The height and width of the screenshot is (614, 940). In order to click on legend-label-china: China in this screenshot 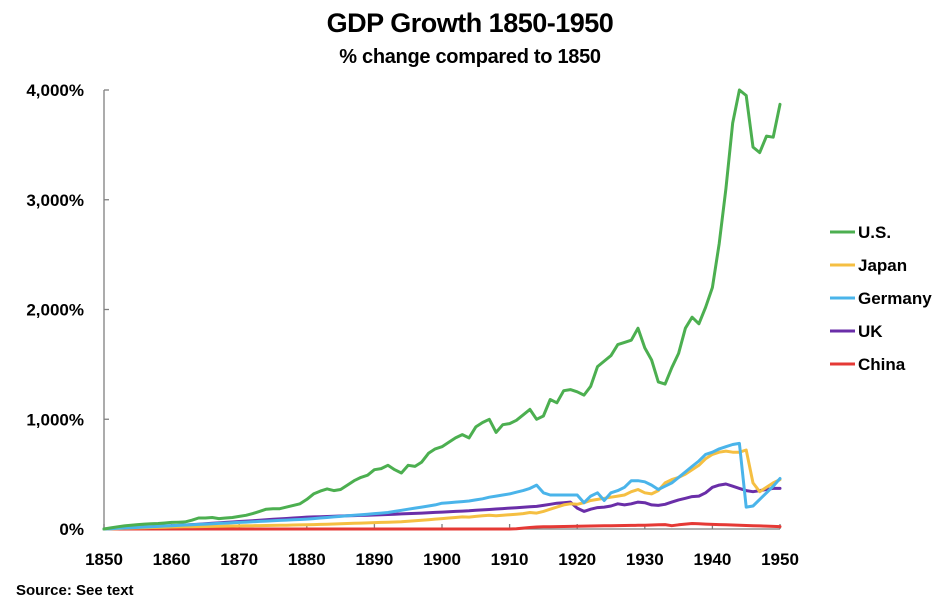, I will do `click(882, 364)`.